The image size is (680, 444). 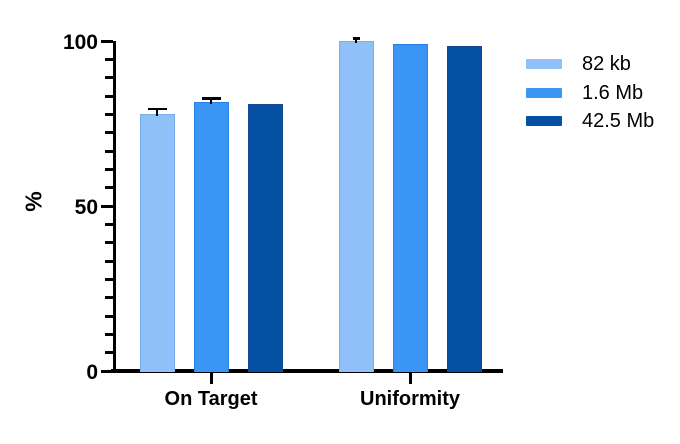 I want to click on legend-row: 82 kb, so click(x=590, y=64).